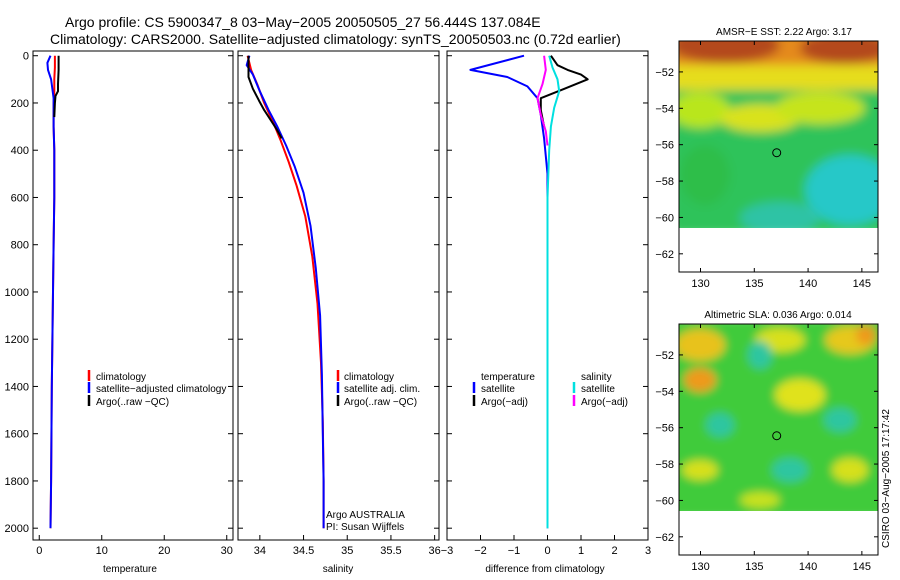 The width and height of the screenshot is (900, 580). Describe the element at coordinates (504, 402) in the screenshot. I see `legend-temp-argo: Argo(−adj)` at that location.